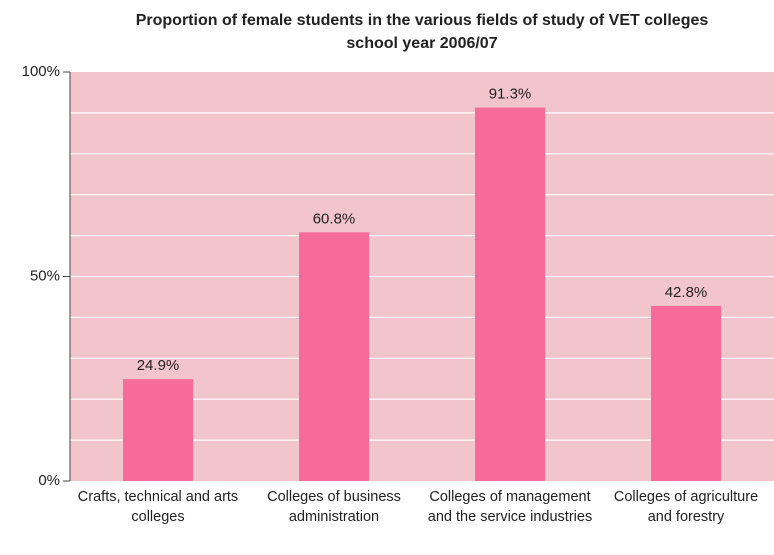  What do you see at coordinates (510, 94) in the screenshot?
I see `data-label: 91.3%` at bounding box center [510, 94].